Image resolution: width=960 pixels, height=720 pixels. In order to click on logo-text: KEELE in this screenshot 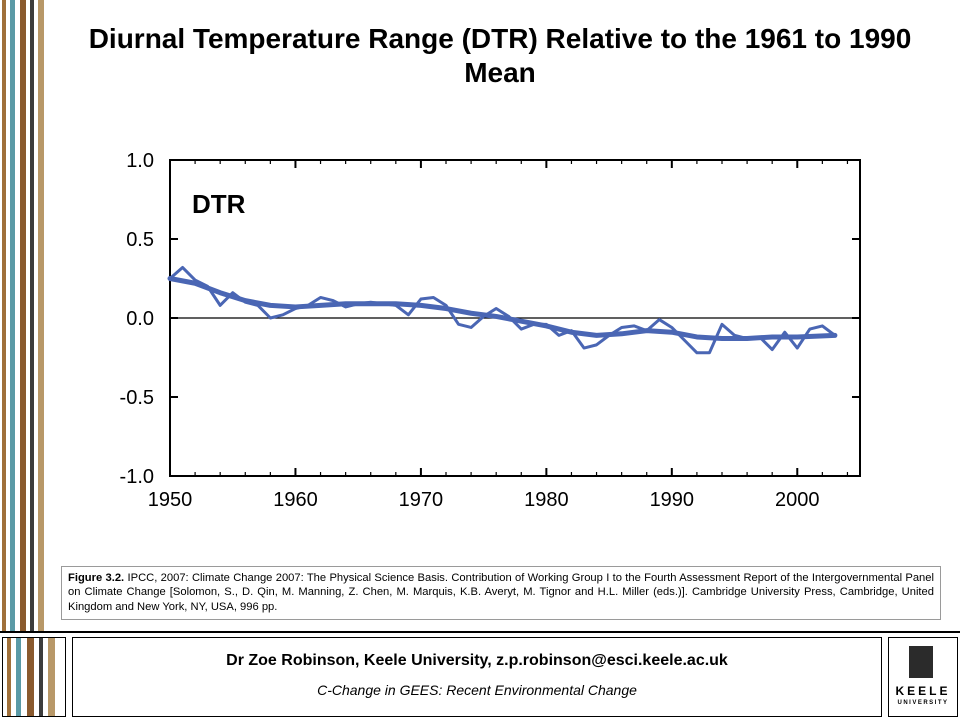, I will do `click(923, 691)`.